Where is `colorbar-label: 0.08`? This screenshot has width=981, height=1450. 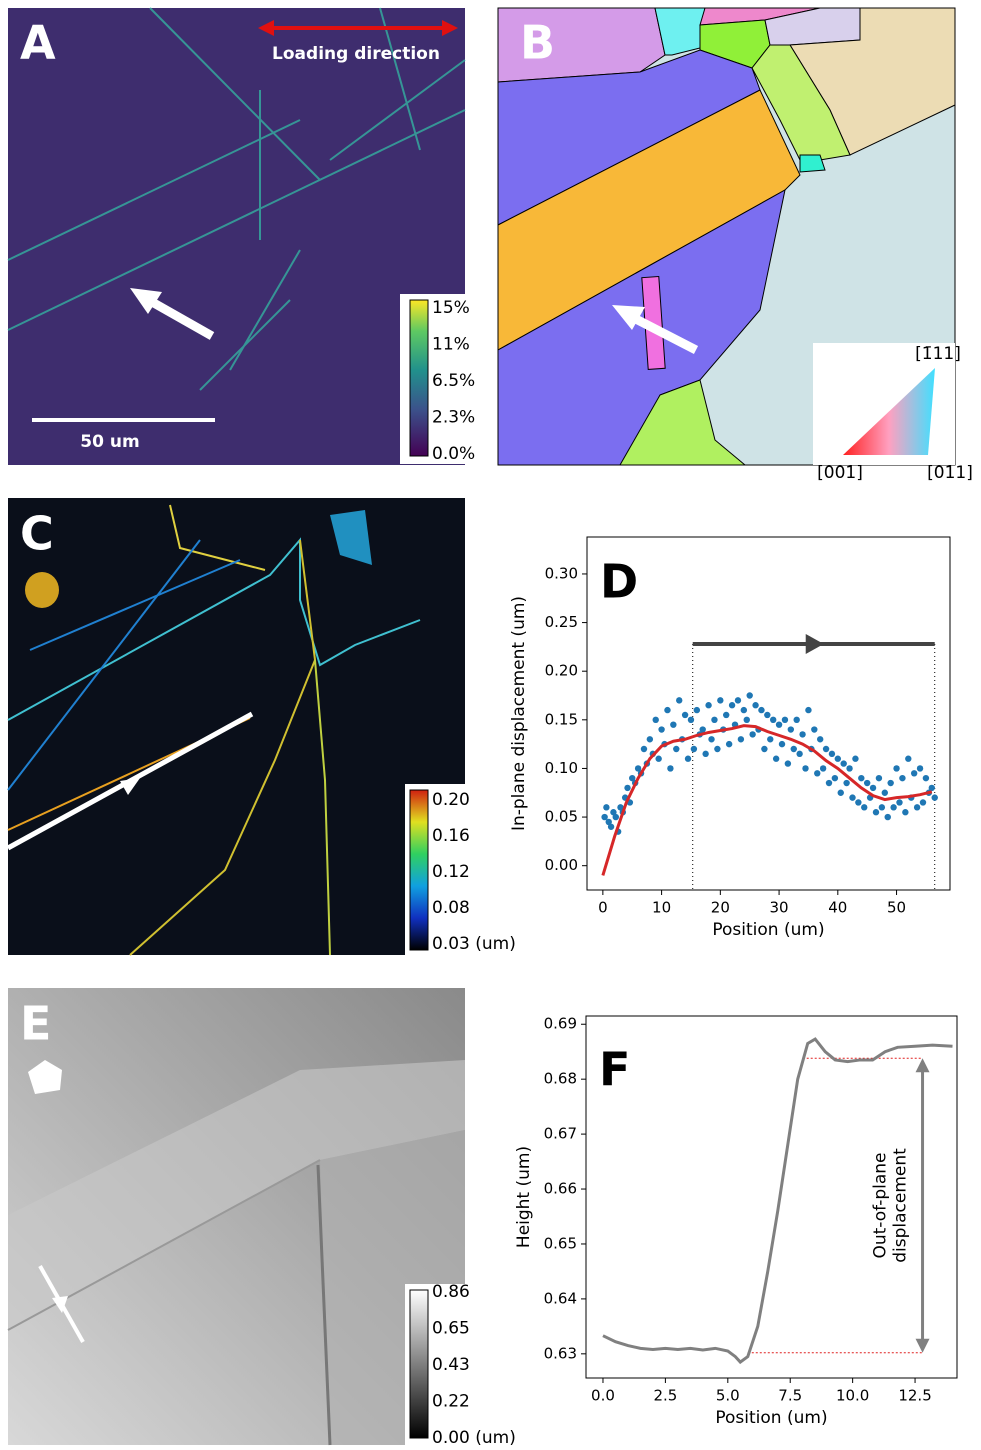
colorbar-label: 0.08 is located at coordinates (451, 908).